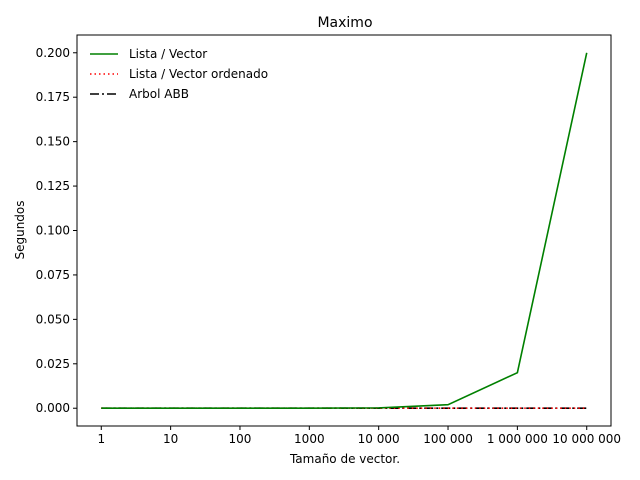  What do you see at coordinates (379, 439) in the screenshot?
I see `x-tick-label: 10 000` at bounding box center [379, 439].